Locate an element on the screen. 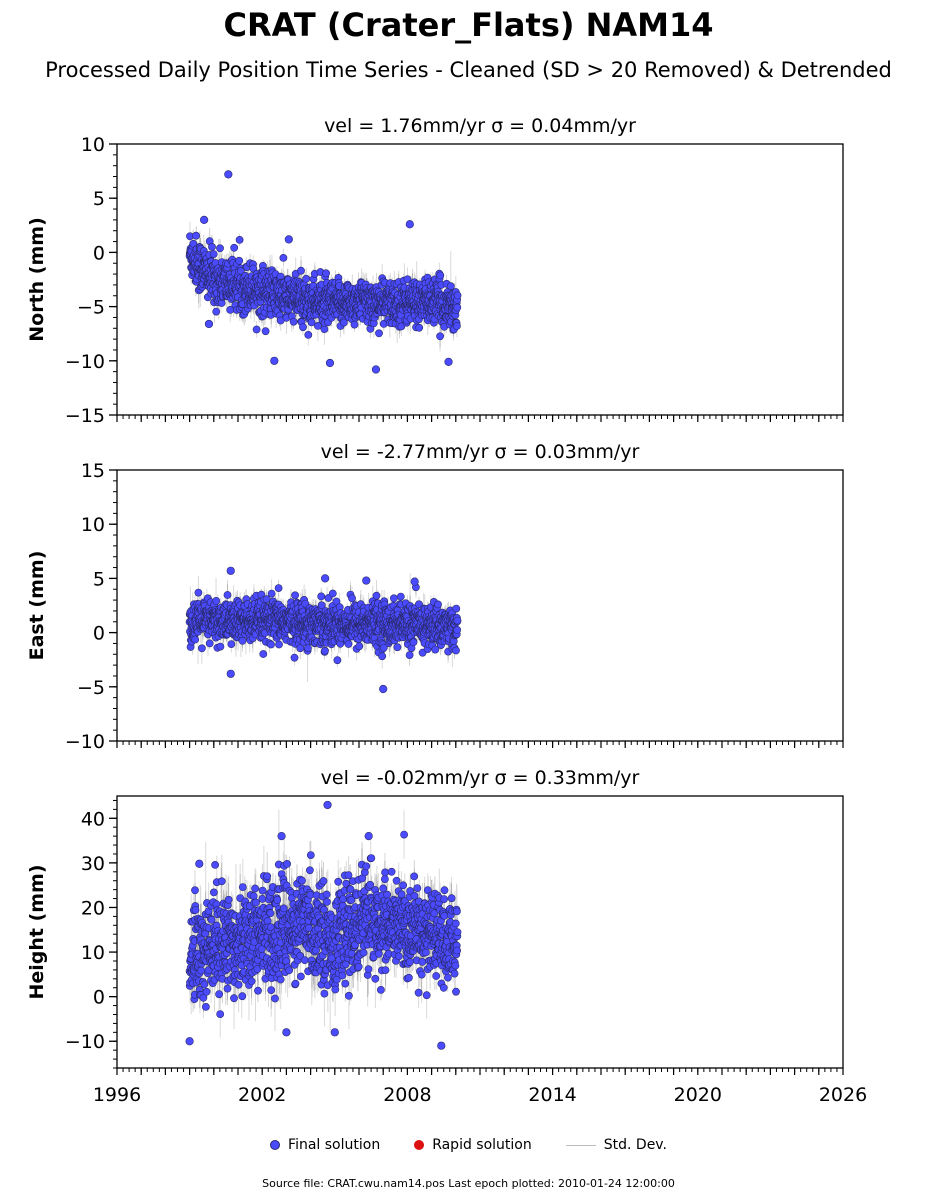 Image resolution: width=937 pixels, height=1200 pixels. y-tick-label: −10 is located at coordinates (85, 362).